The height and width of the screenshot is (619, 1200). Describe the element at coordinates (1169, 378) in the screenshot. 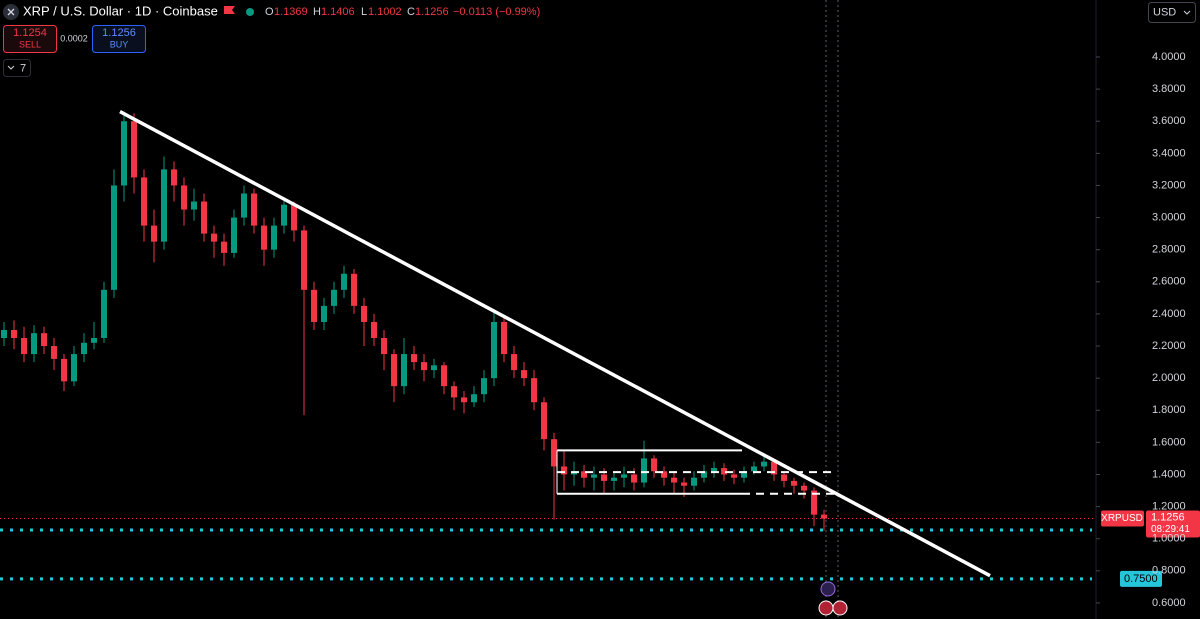

I see `y-tick-label: 2.0000` at that location.